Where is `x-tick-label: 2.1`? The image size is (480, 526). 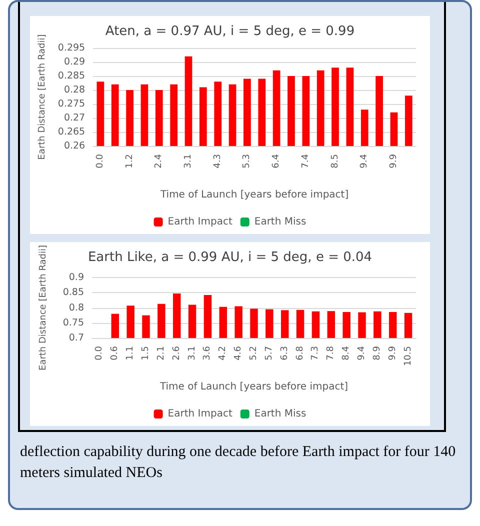 x-tick-label: 2.1 is located at coordinates (161, 353).